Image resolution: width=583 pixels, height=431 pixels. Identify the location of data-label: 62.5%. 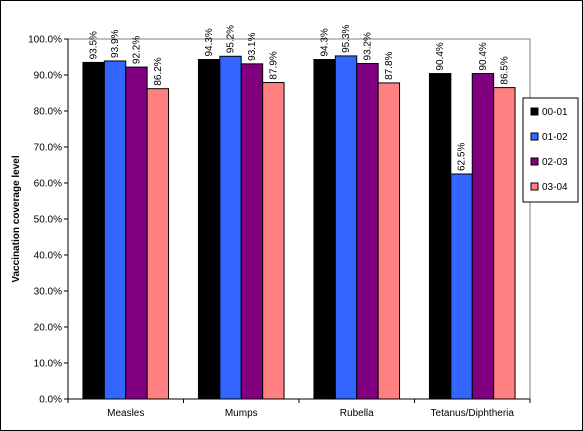
(462, 157).